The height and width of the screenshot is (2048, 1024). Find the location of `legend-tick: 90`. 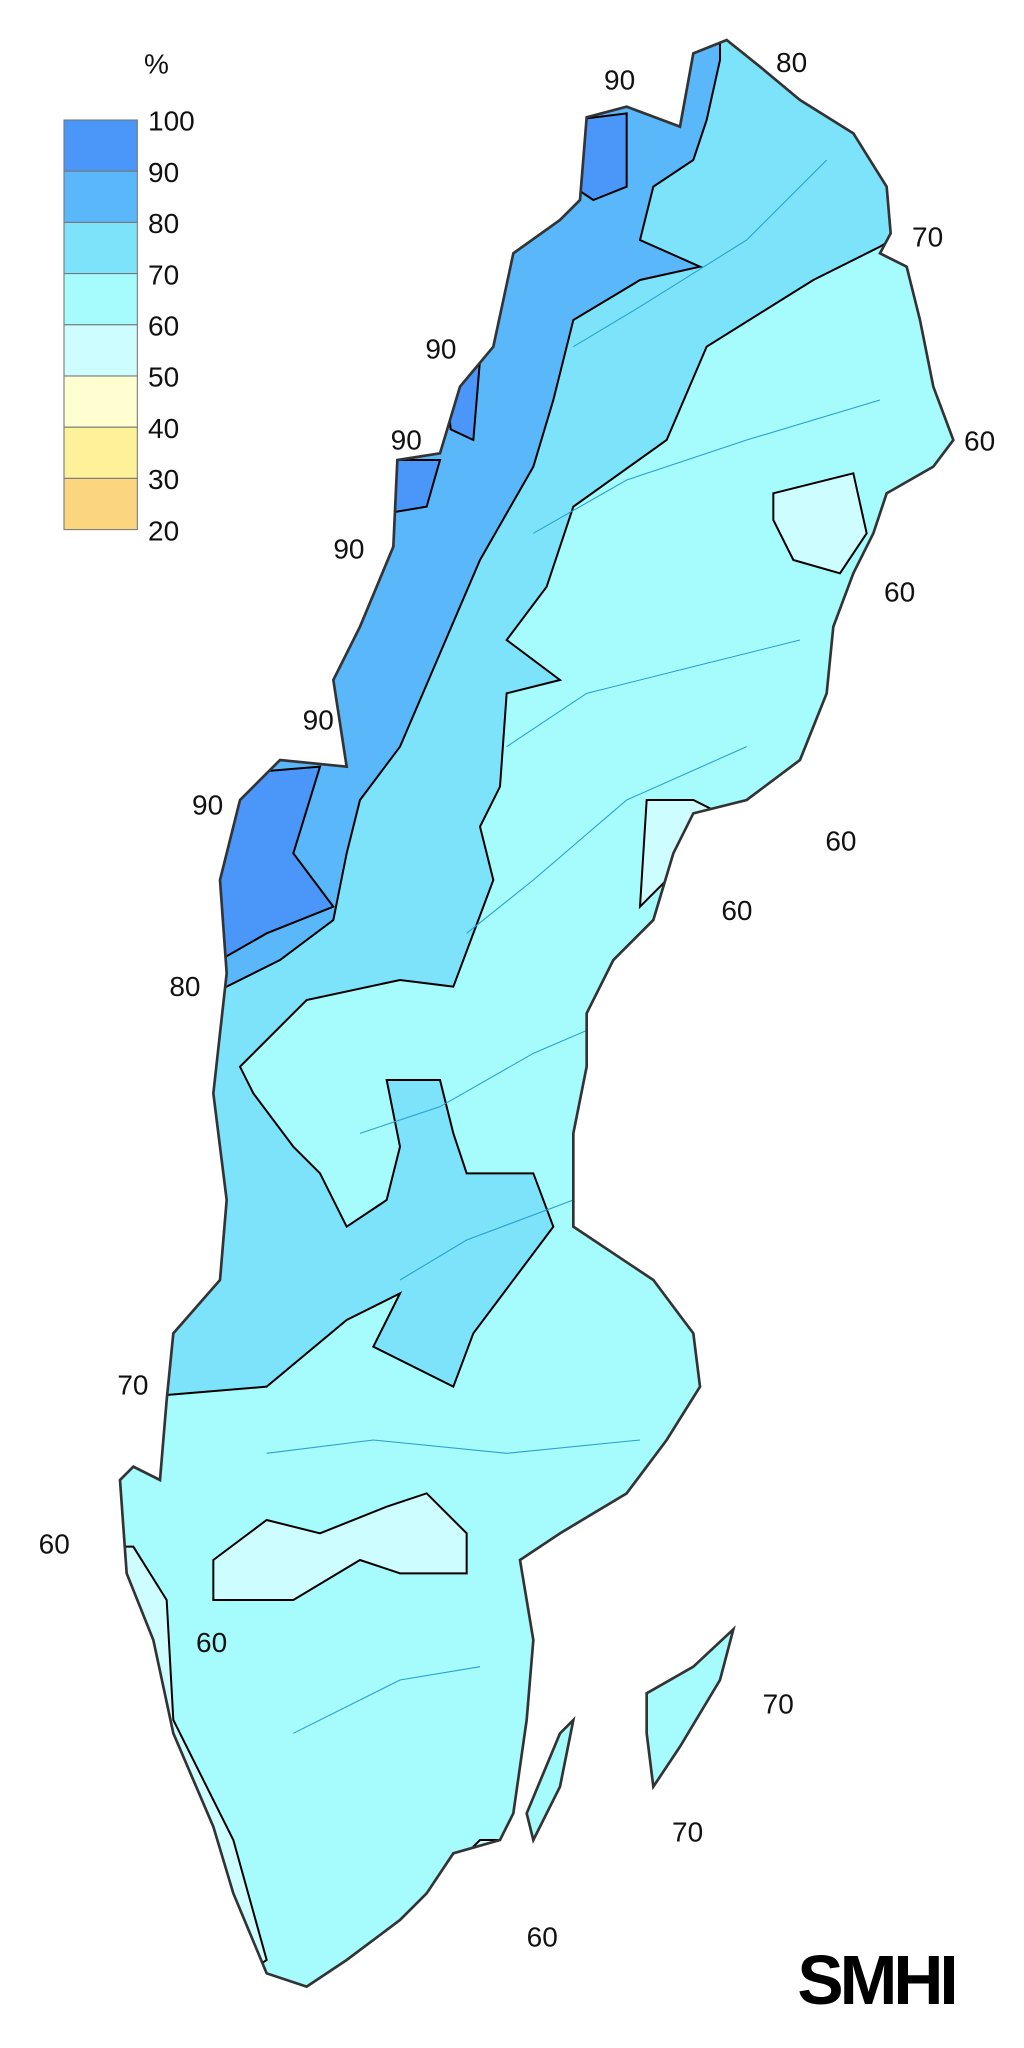

legend-tick: 90 is located at coordinates (163, 172).